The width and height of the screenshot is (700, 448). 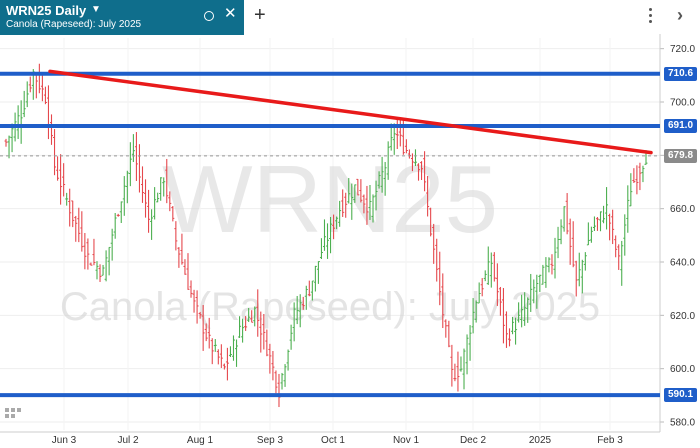 I want to click on chevron-right-icon: ›, so click(x=680, y=15).